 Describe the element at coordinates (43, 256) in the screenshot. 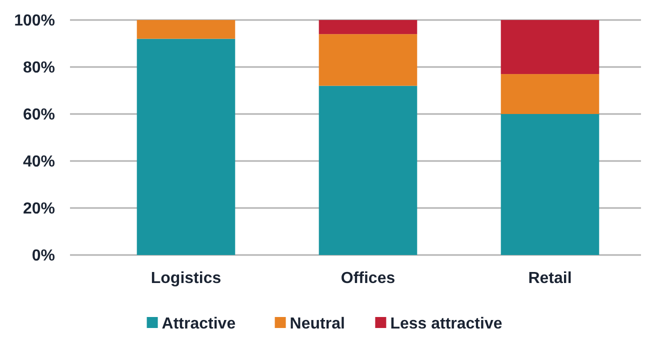

I see `y-tick-label: 0%` at that location.